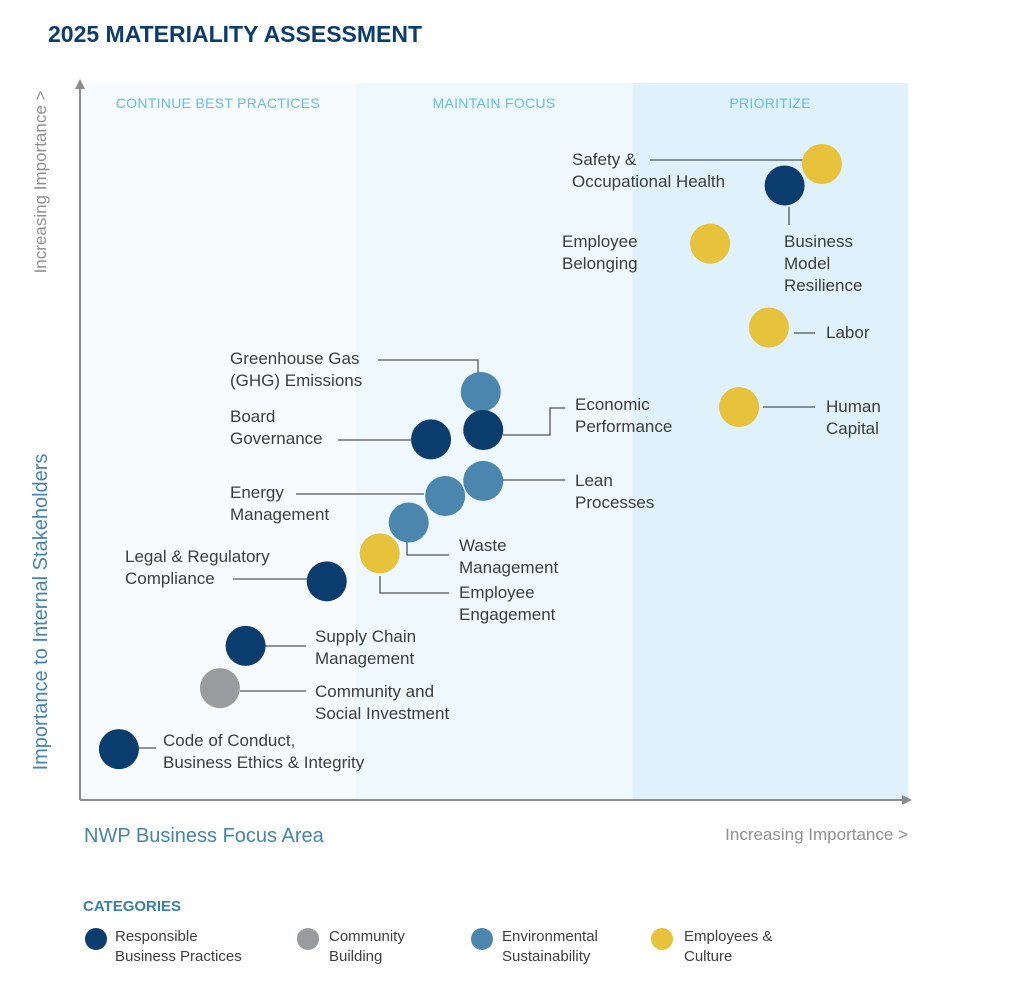 The height and width of the screenshot is (981, 1024). What do you see at coordinates (264, 762) in the screenshot?
I see `point-label-line: Business Ethics & Integrity` at bounding box center [264, 762].